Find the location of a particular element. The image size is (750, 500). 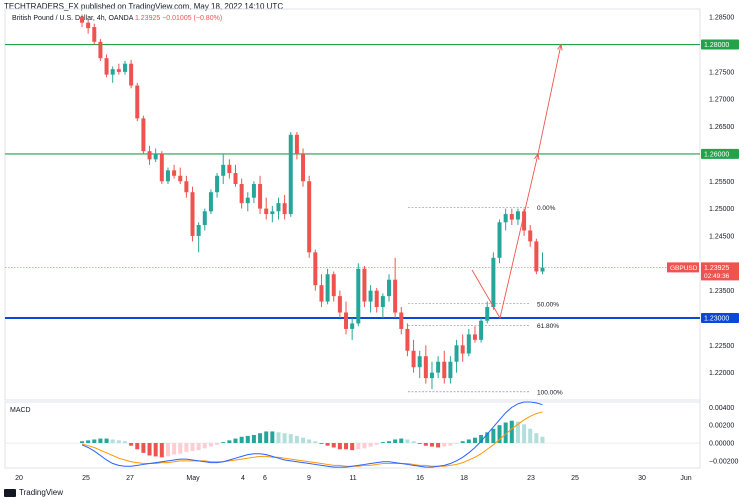

macd-tick-label: 0.00000 is located at coordinates (721, 444).